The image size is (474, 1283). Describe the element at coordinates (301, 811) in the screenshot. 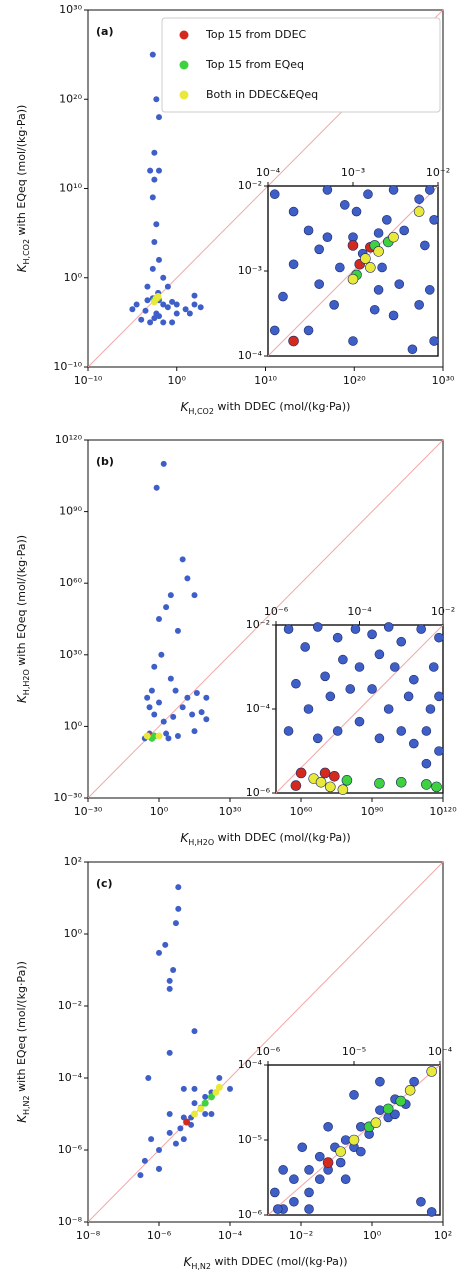

I see `x-tick-label: 10⁶⁰` at that location.